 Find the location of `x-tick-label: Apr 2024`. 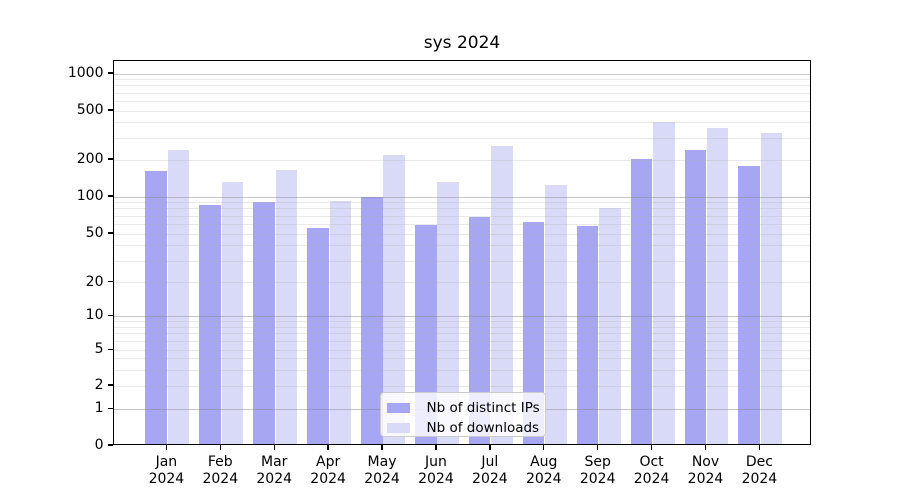

x-tick-label: Apr 2024 is located at coordinates (328, 470).